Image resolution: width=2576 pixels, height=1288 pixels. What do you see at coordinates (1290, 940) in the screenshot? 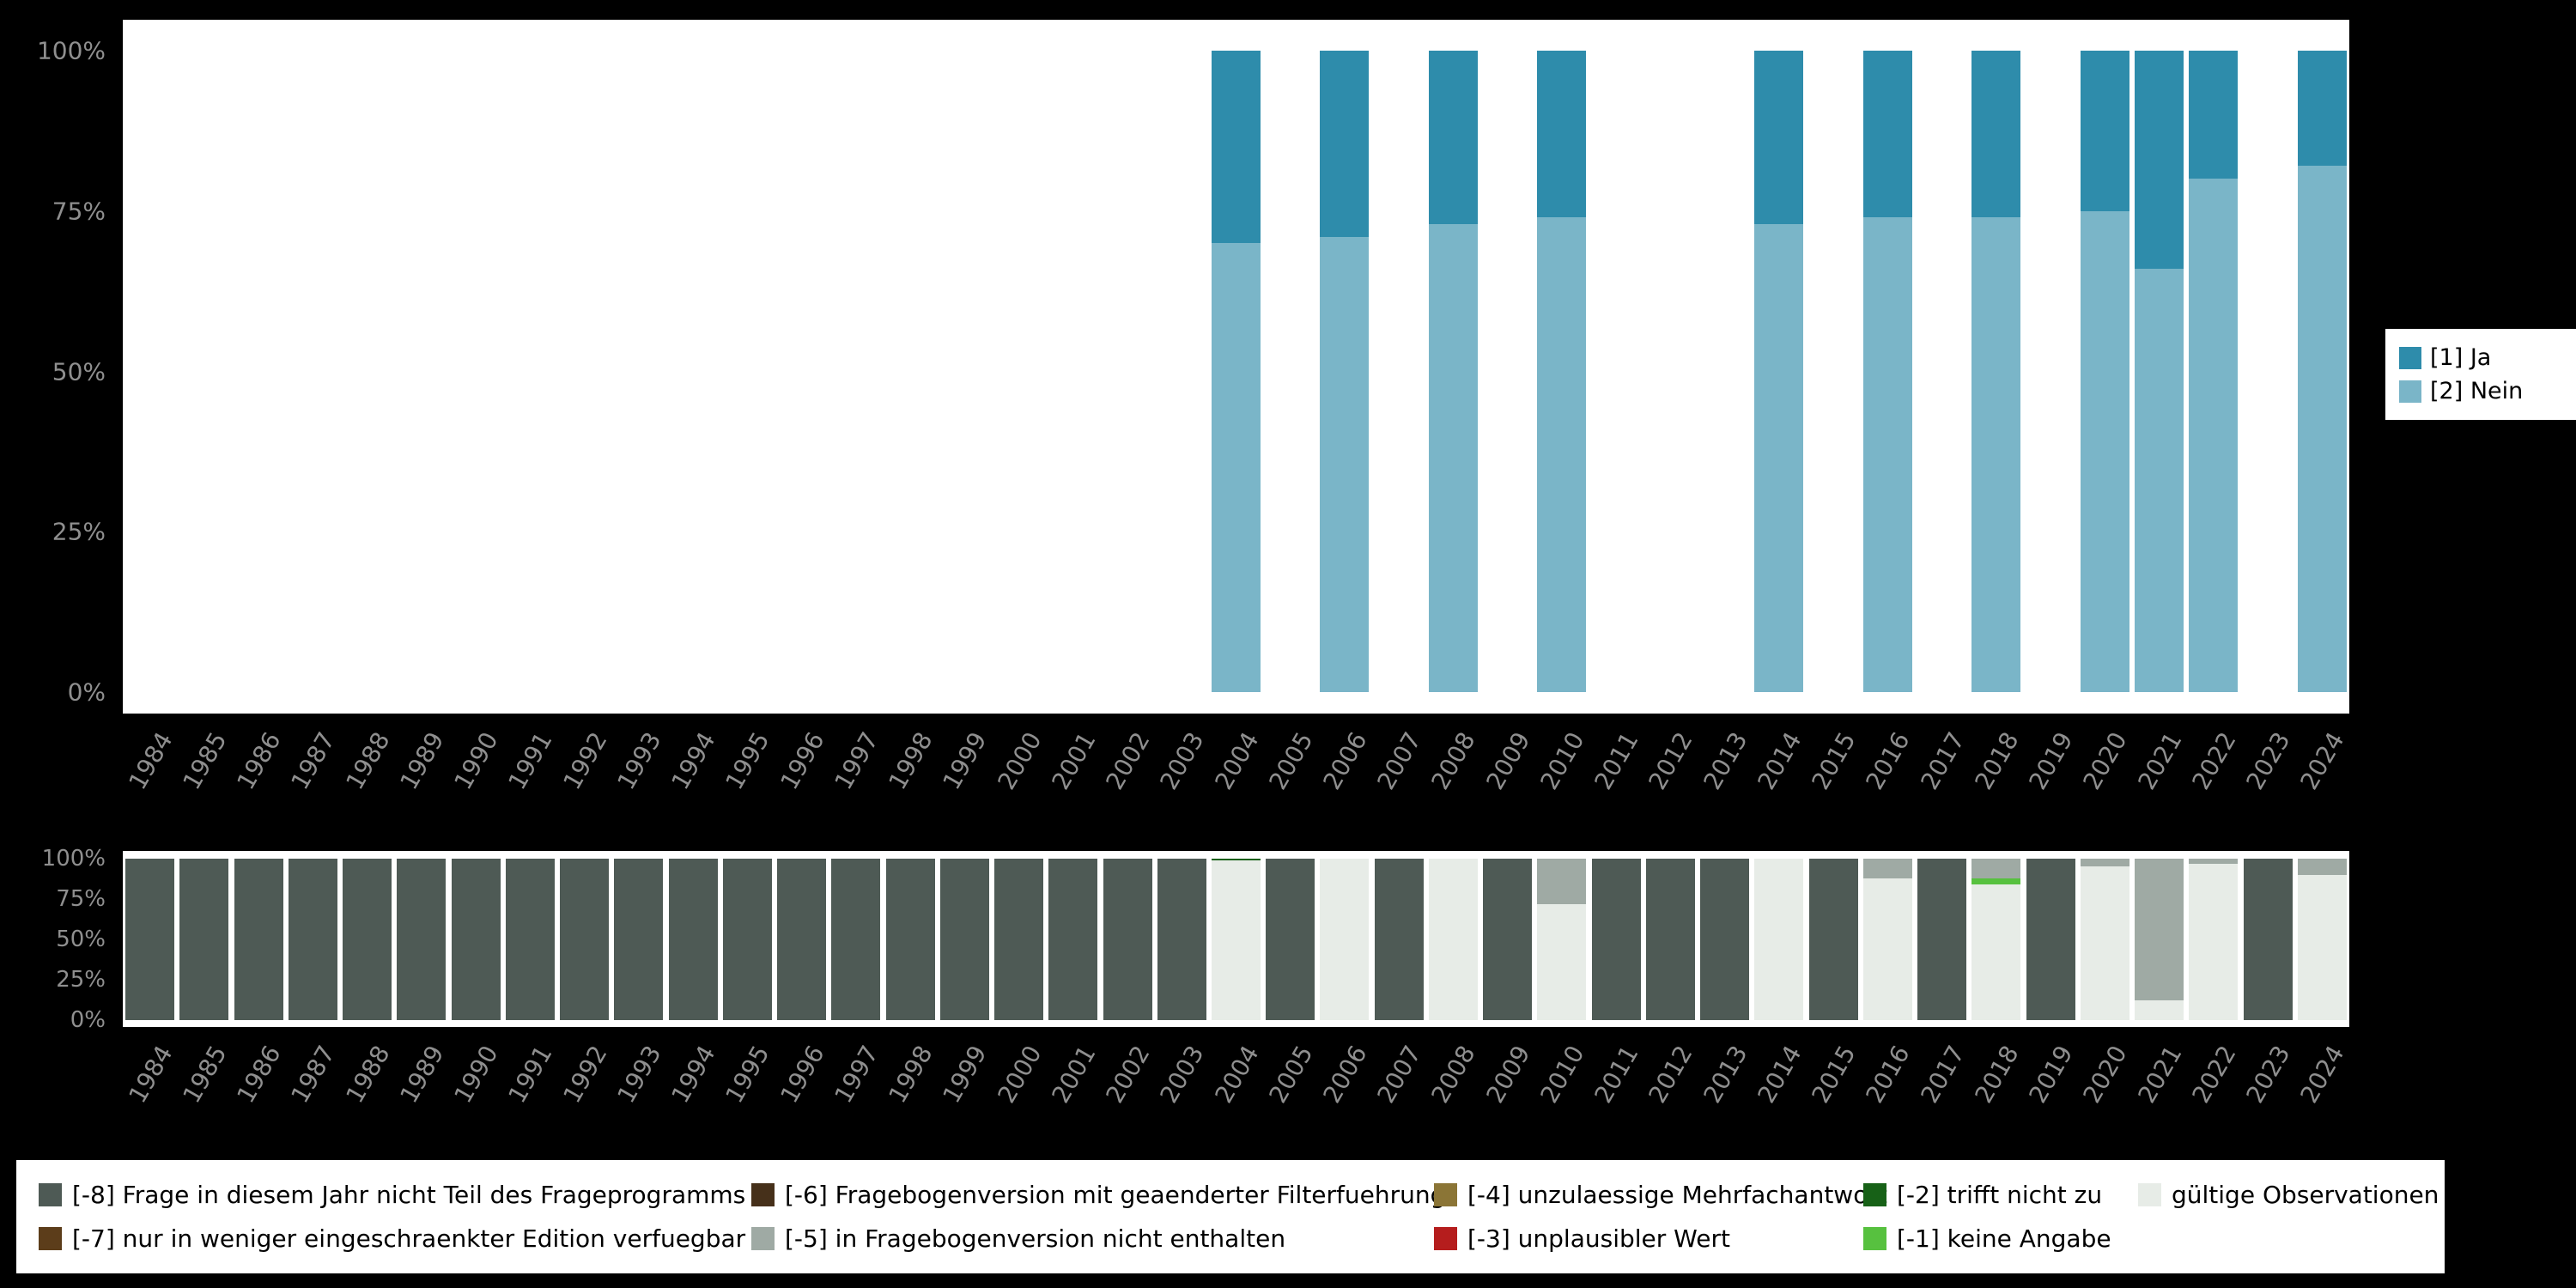
I see `bar-2005` at bounding box center [1290, 940].